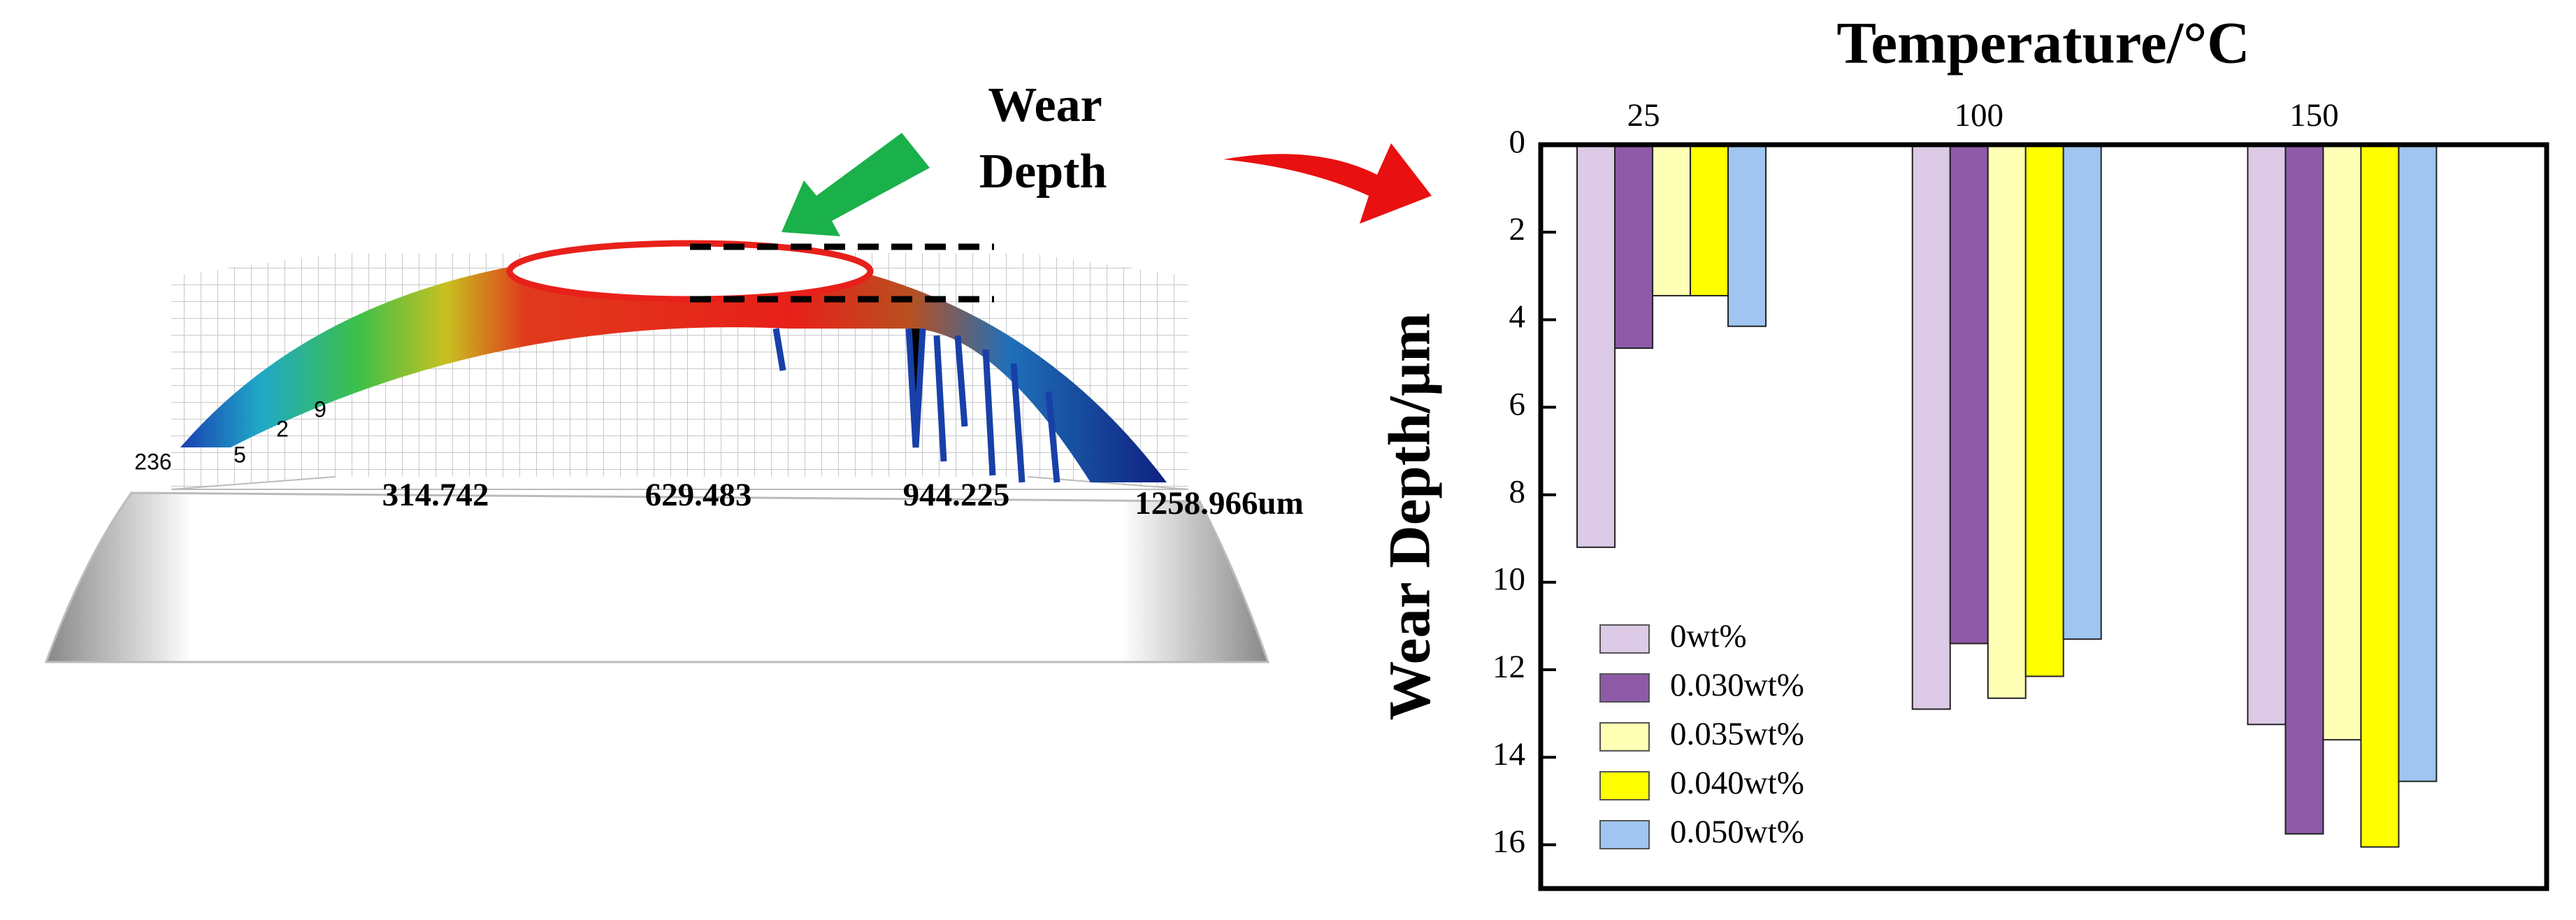 This screenshot has height=920, width=2576. Describe the element at coordinates (2314, 116) in the screenshot. I see `x-tick-label: 150` at that location.